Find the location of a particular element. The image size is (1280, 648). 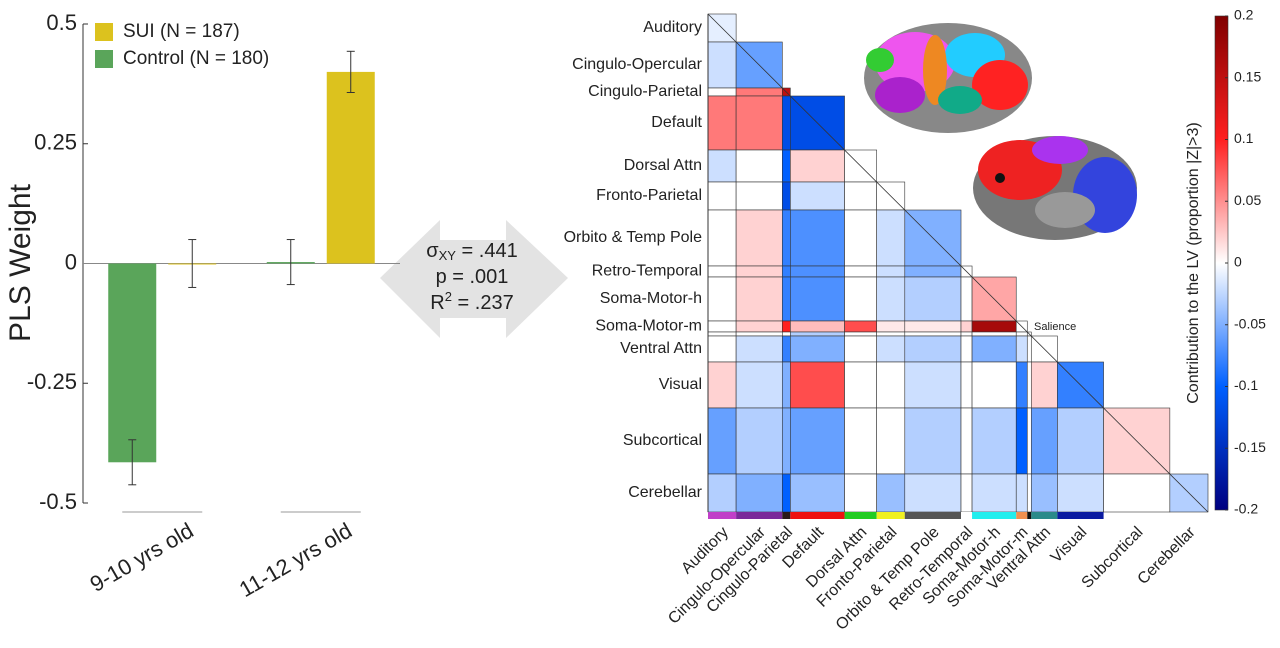

stat-part: = .237 is located at coordinates (483, 303).